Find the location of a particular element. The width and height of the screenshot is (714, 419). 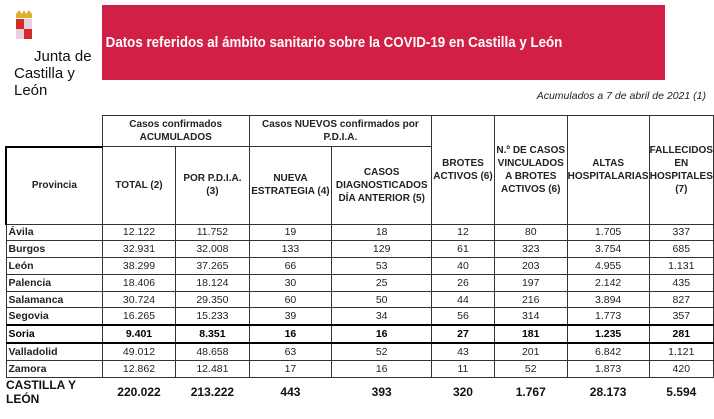

value-cell: 3.754 is located at coordinates (608, 249).